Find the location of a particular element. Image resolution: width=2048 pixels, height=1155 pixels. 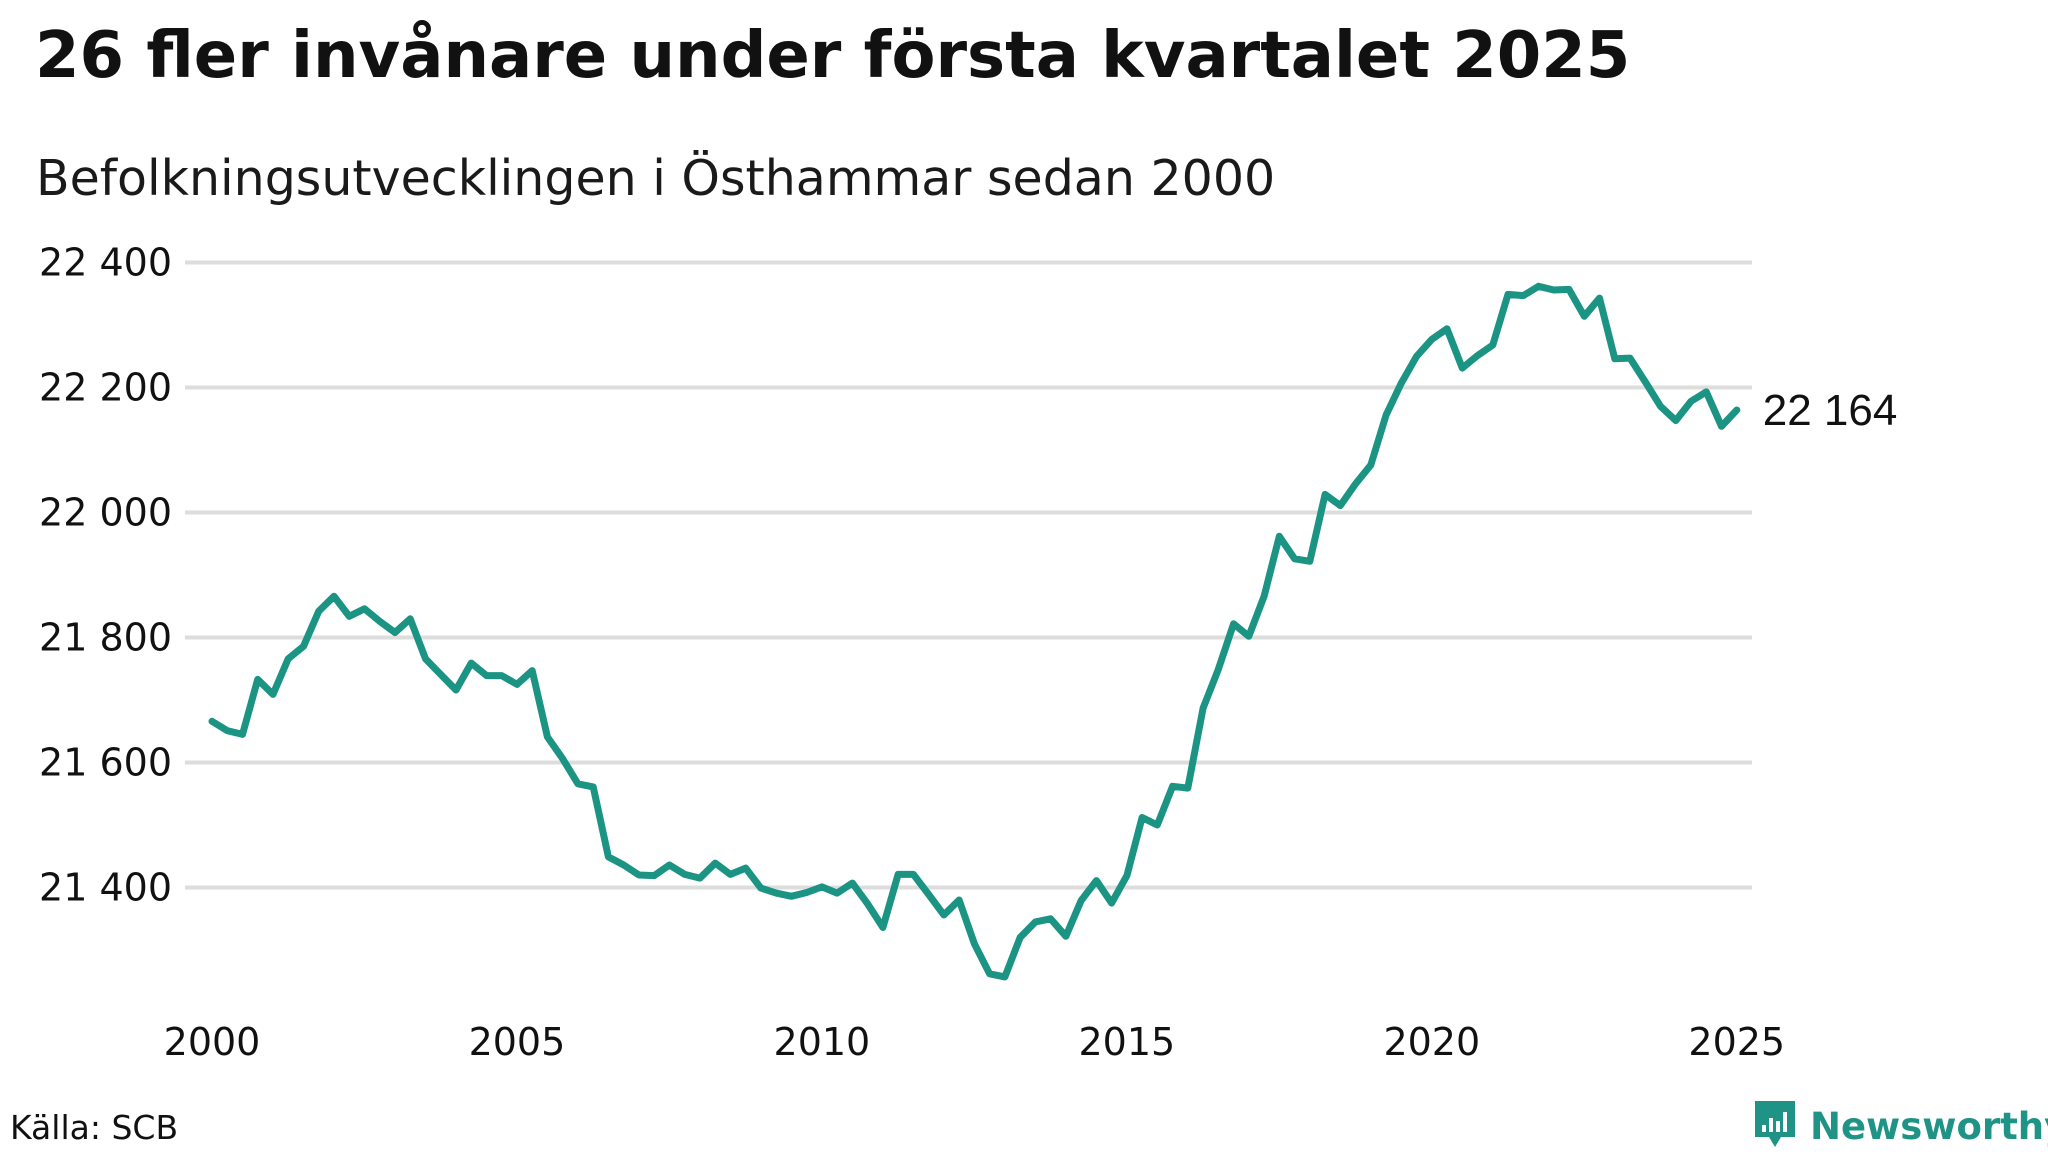

x-tick-label: 2005 is located at coordinates (517, 1042).